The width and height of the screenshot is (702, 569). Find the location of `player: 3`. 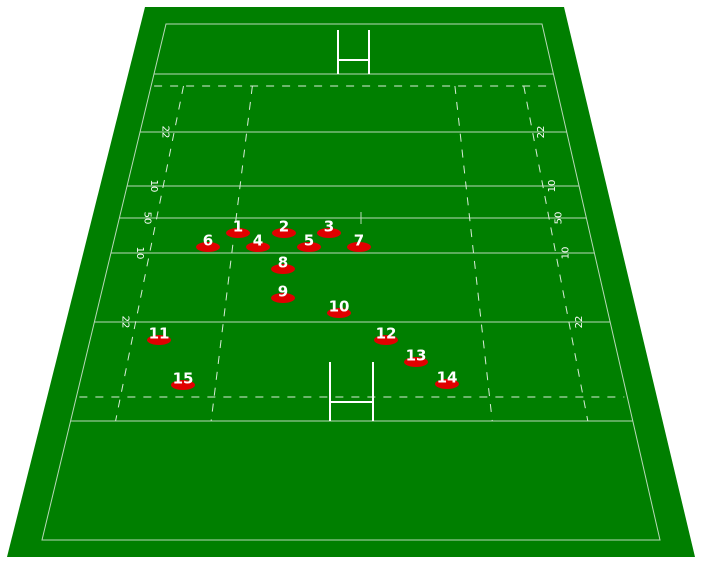

player: 3 is located at coordinates (329, 228).